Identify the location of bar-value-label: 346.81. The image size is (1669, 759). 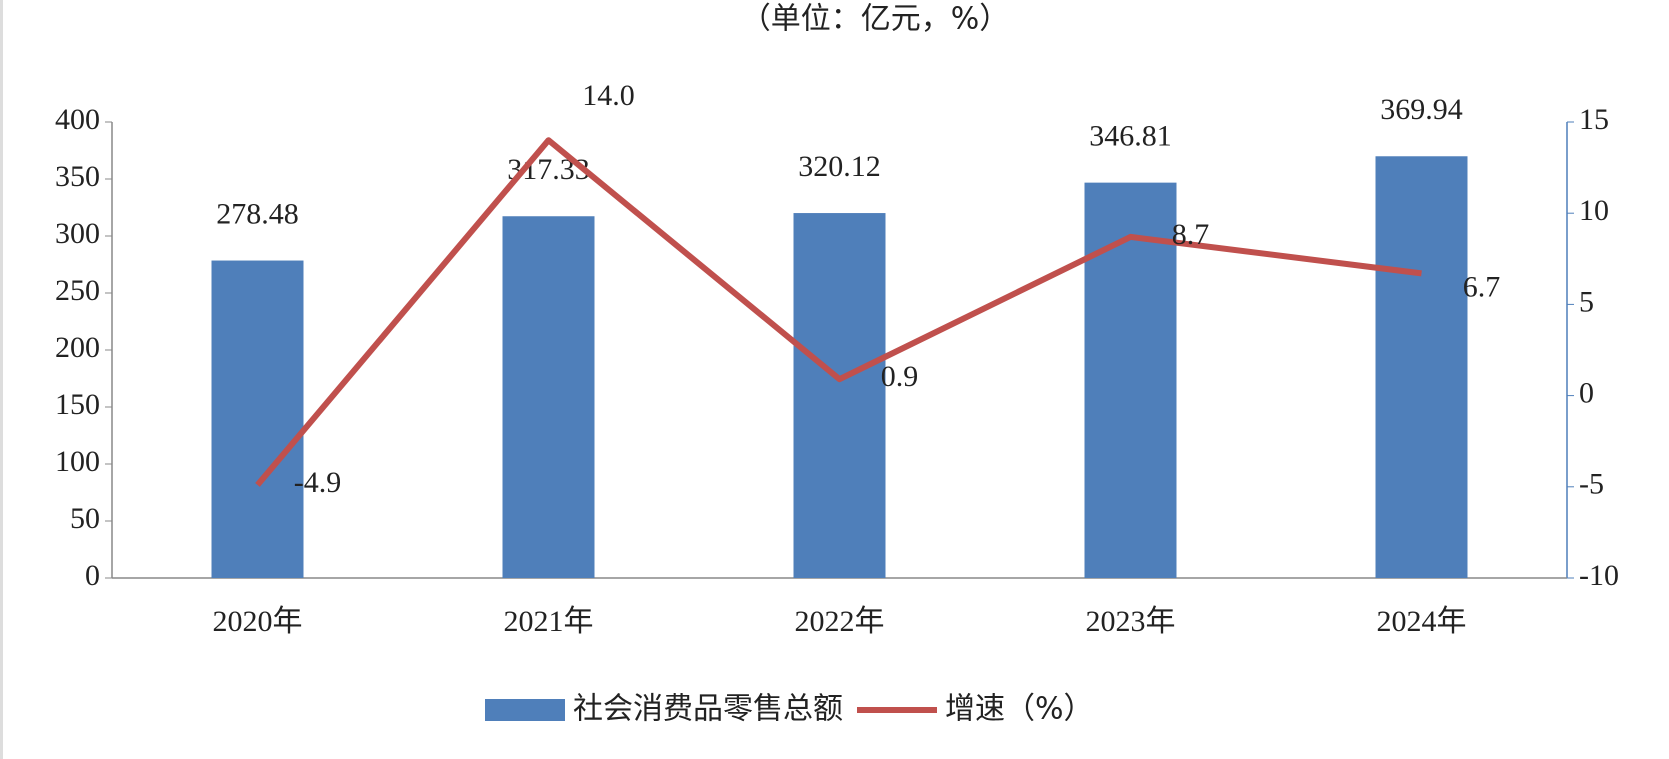
(1130, 136).